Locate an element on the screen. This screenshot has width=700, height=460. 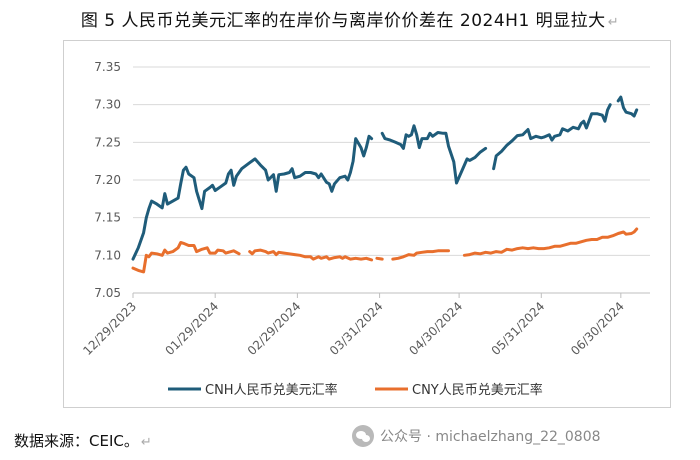
y-tick-label: 7.20 is located at coordinates (107, 180).